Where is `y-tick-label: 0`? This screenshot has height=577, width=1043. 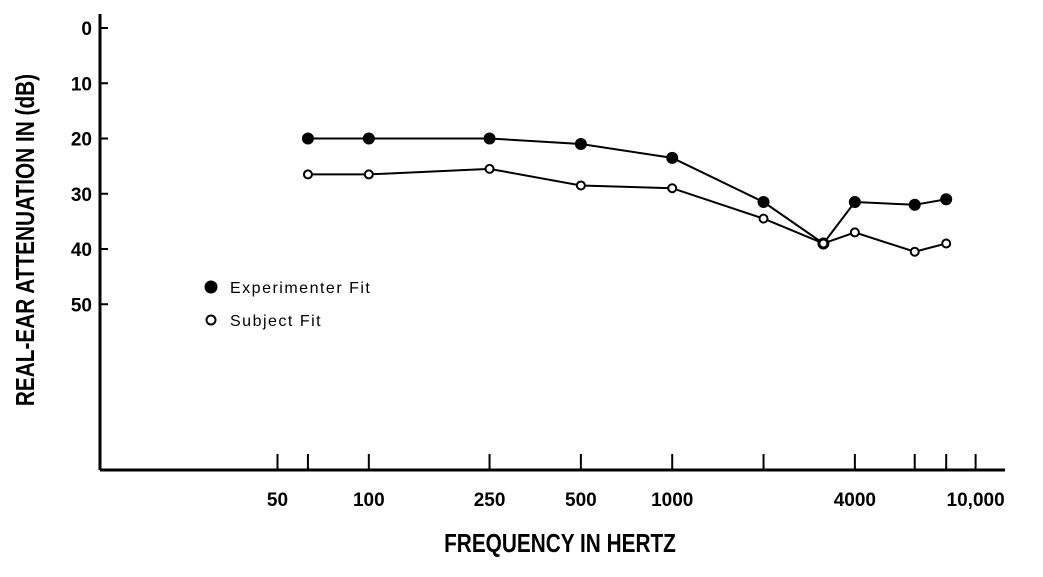
y-tick-label: 0 is located at coordinates (86, 29).